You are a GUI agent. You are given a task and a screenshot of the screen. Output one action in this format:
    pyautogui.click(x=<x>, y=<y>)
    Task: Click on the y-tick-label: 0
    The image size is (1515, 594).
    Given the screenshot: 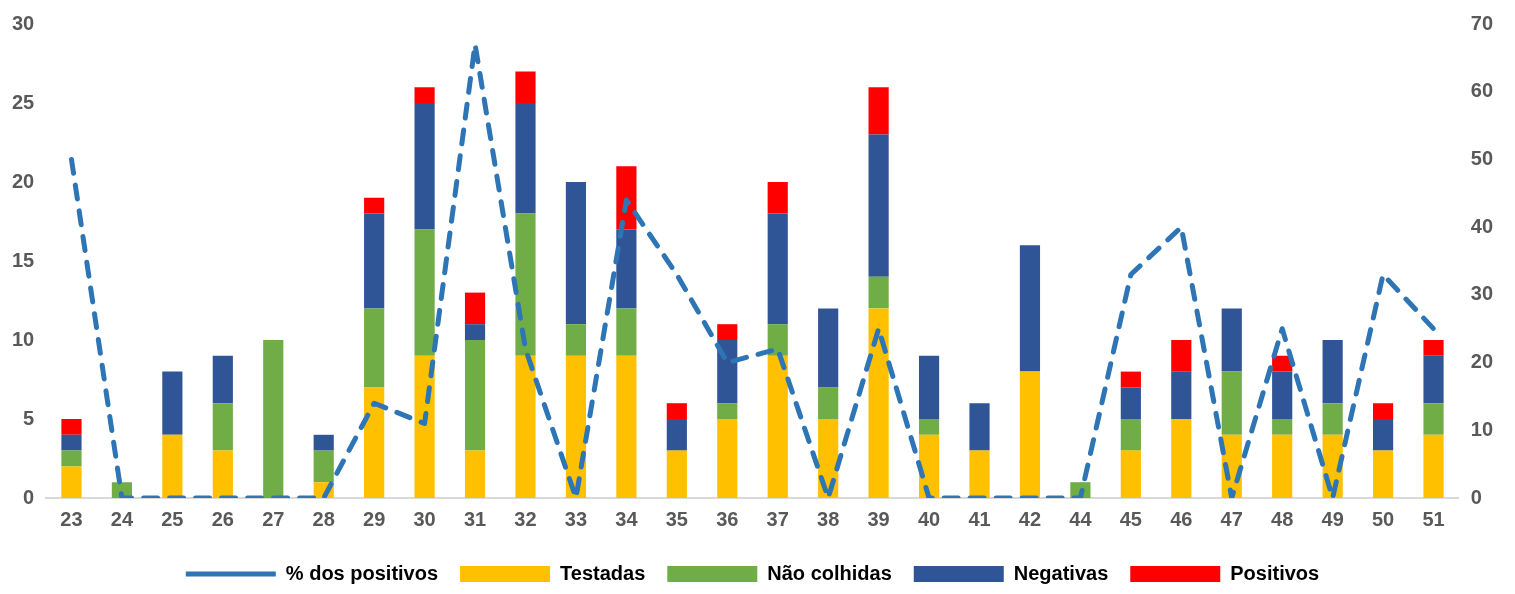 What is the action you would take?
    pyautogui.click(x=29, y=496)
    